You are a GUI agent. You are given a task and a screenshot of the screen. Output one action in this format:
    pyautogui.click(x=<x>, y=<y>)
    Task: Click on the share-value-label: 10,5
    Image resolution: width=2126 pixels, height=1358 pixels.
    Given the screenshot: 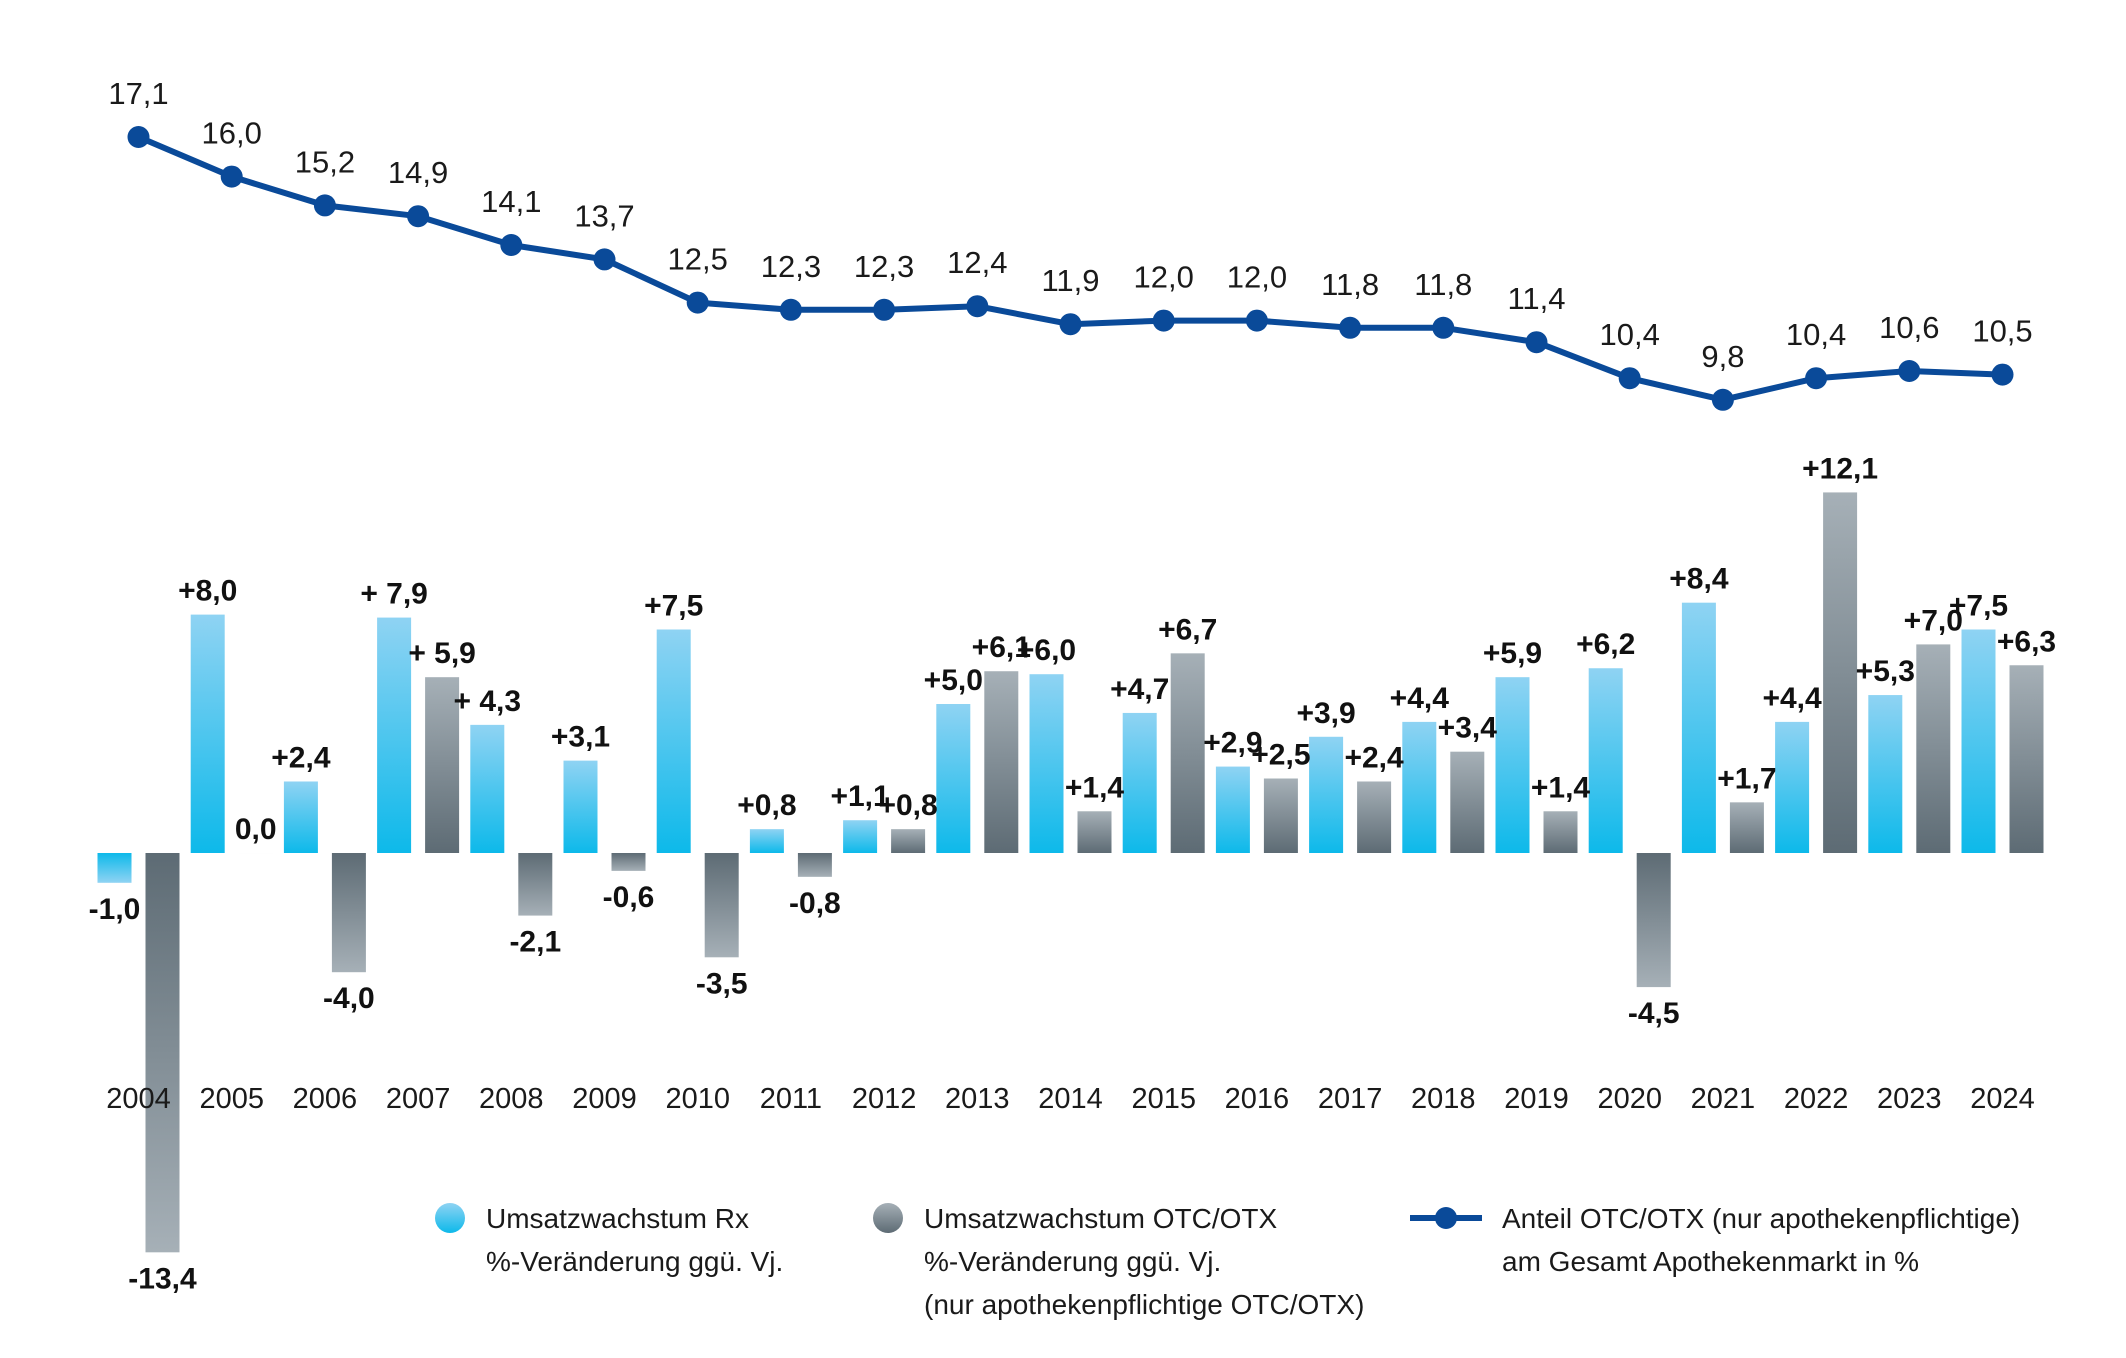 What is the action you would take?
    pyautogui.click(x=2002, y=331)
    